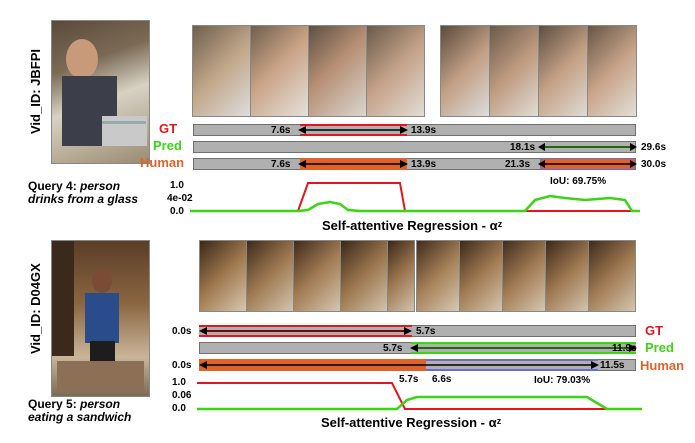 The width and height of the screenshot is (695, 443). I want to click on bottom-main-image, so click(100, 318).